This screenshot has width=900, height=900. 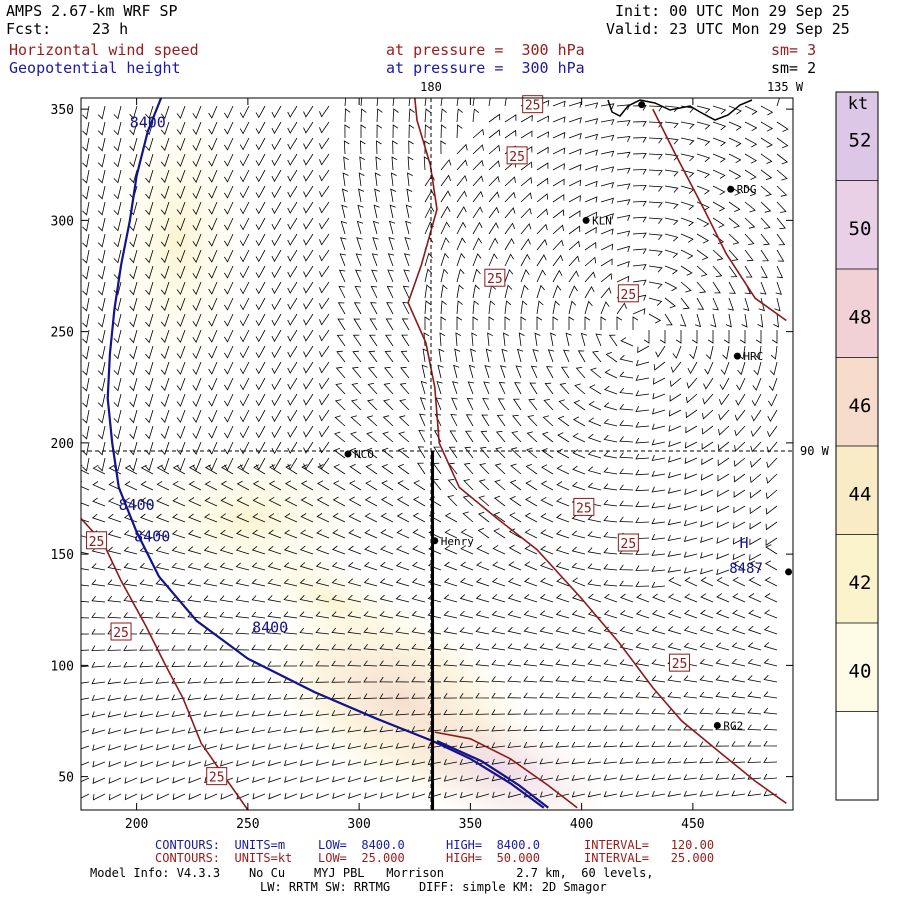 What do you see at coordinates (457, 541) in the screenshot?
I see `station-label: Henry` at bounding box center [457, 541].